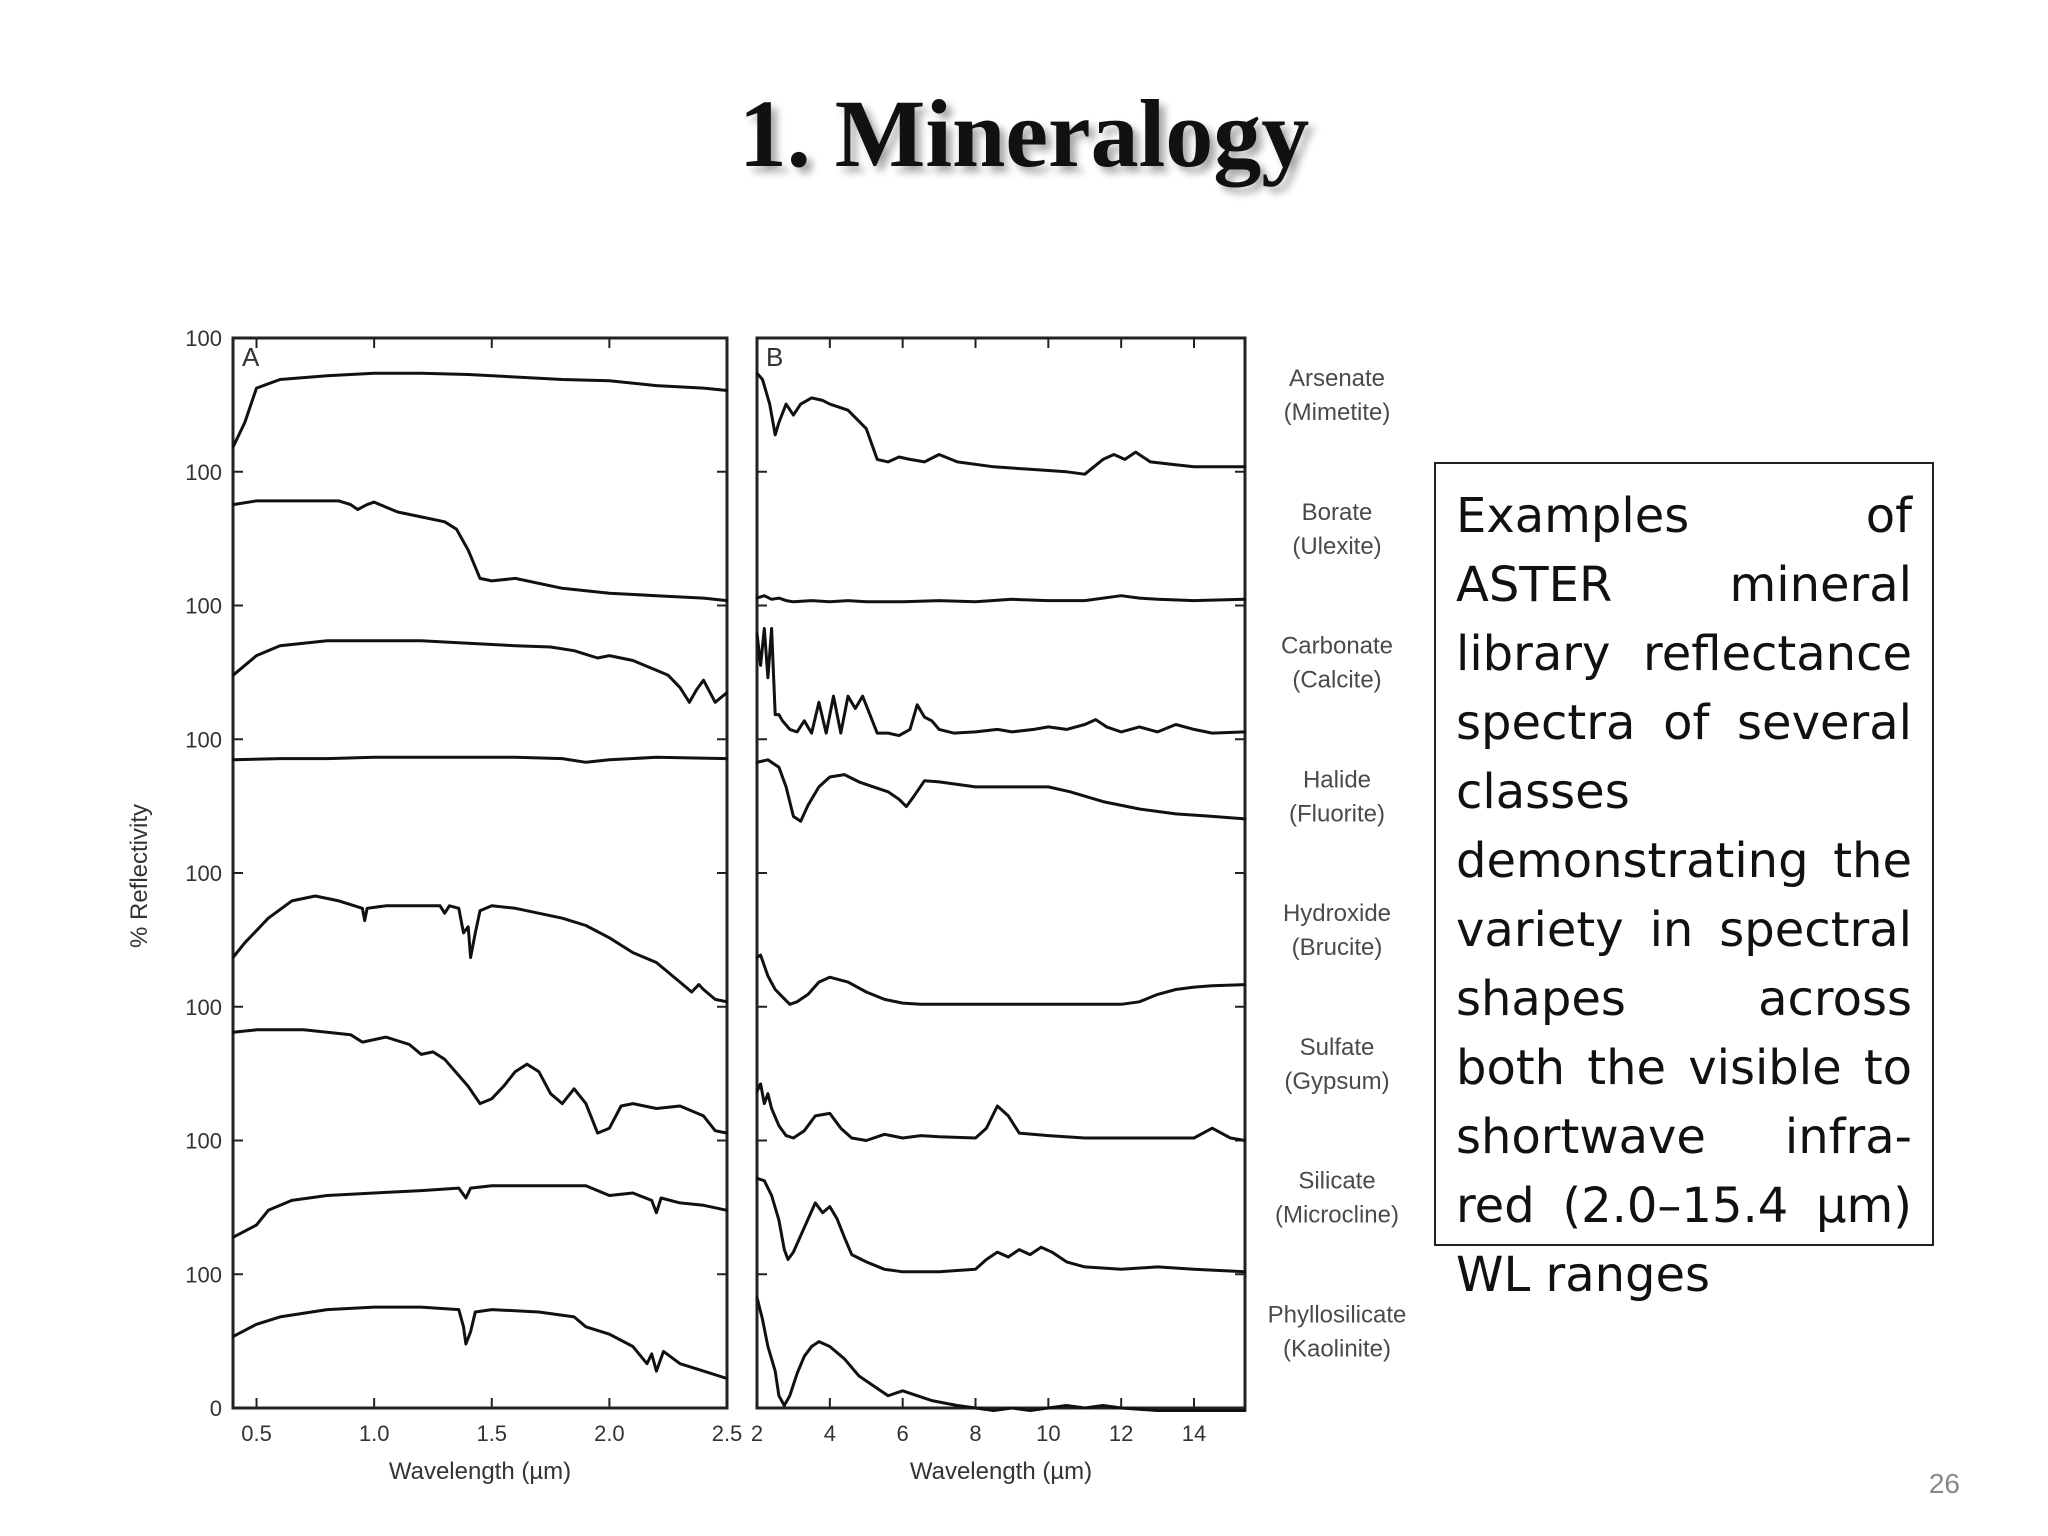 The width and height of the screenshot is (2048, 1536). Describe the element at coordinates (1121, 1433) in the screenshot. I see `x-tick-label: 12` at that location.